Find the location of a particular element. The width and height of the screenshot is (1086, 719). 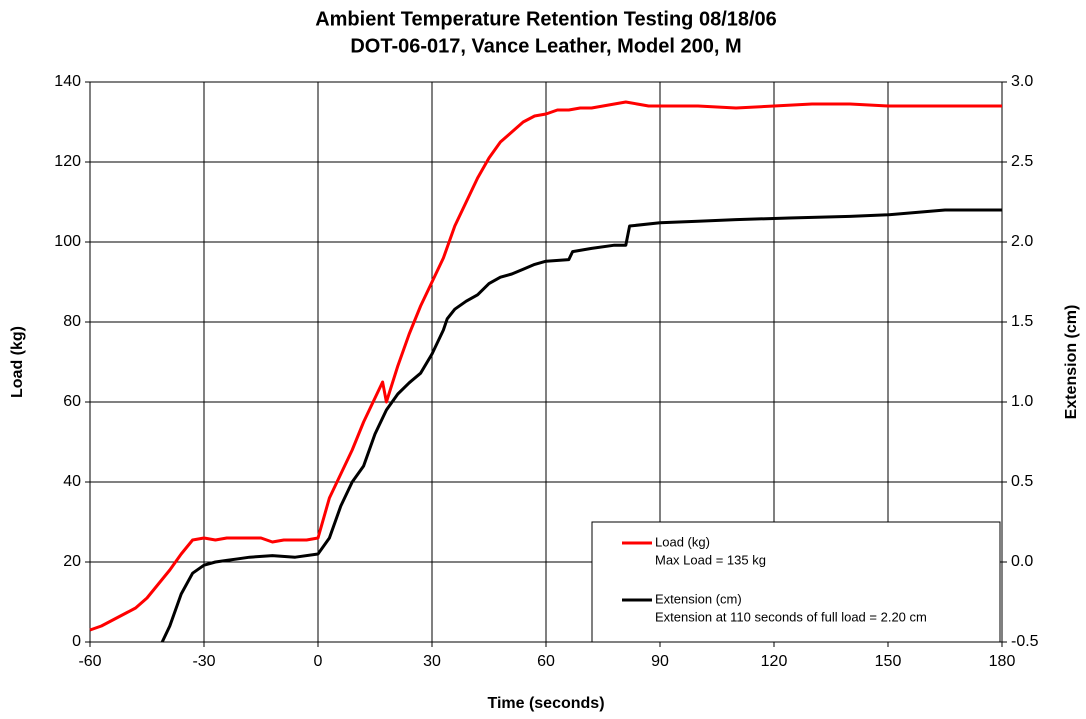

y-tick-label: 20 is located at coordinates (72, 561).